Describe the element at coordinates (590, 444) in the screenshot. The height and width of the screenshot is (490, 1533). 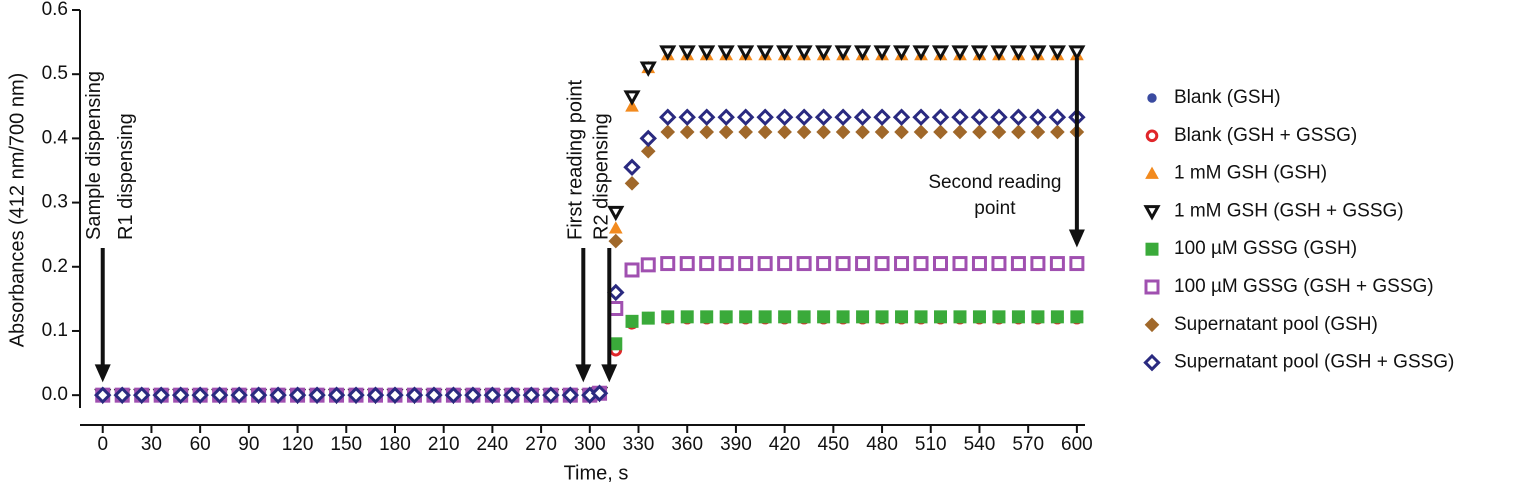
I see `x-tick-label: 300` at that location.